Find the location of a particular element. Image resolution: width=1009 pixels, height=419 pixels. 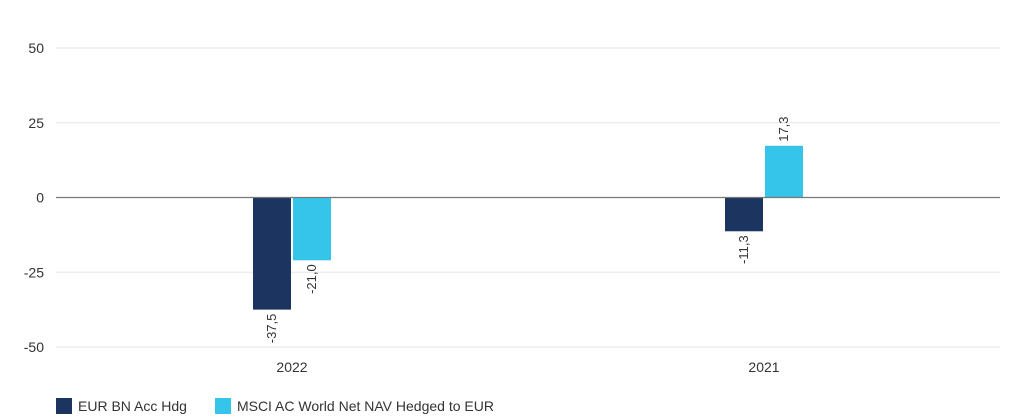

x-tick-label: 2021 is located at coordinates (763, 367).